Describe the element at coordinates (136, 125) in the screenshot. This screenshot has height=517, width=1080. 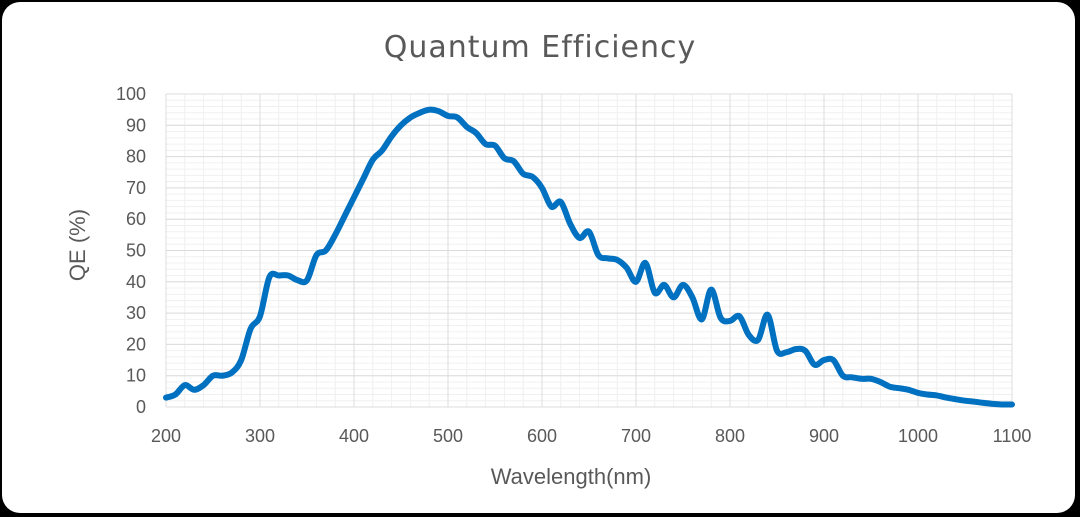
I see `y-tick-label: 90` at that location.